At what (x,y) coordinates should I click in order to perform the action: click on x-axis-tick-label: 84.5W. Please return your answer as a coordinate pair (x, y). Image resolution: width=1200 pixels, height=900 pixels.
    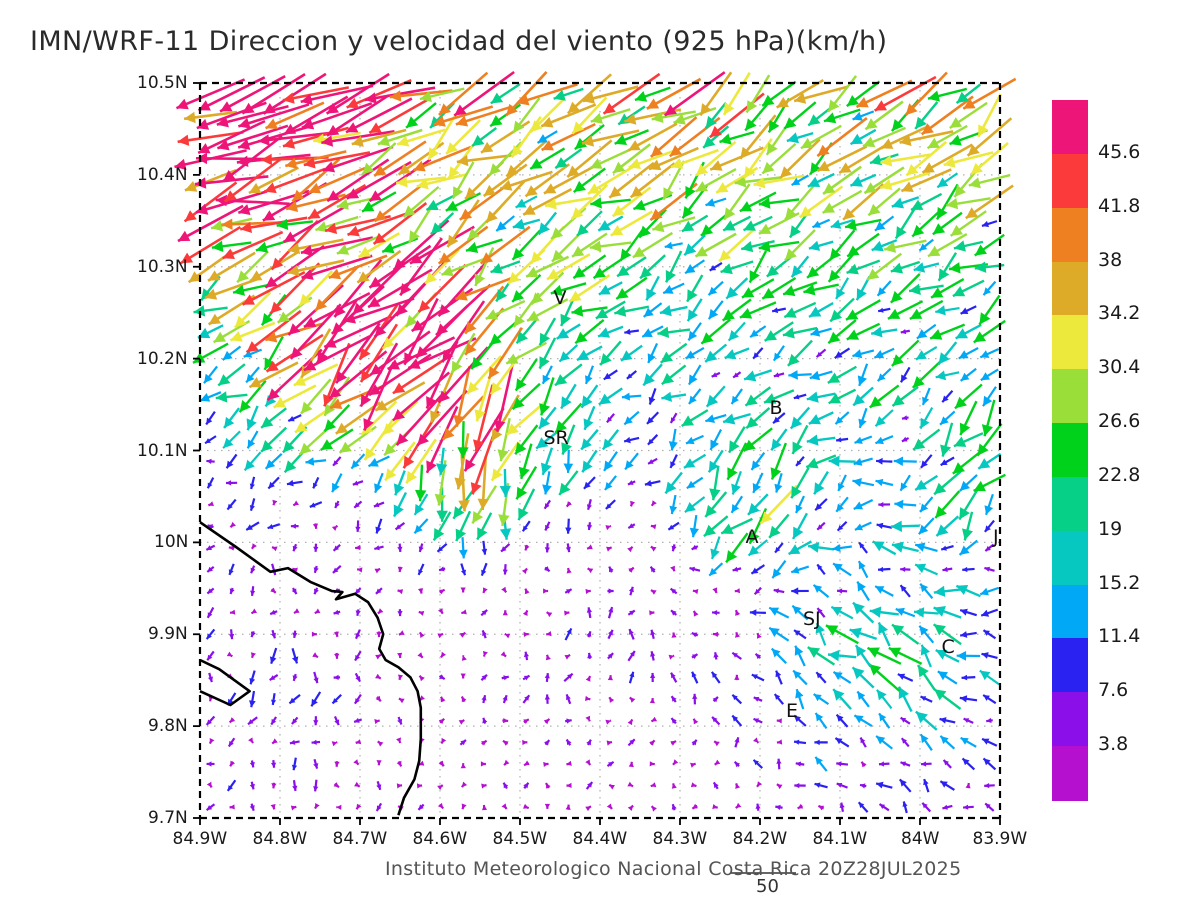
    Looking at the image, I should click on (520, 839).